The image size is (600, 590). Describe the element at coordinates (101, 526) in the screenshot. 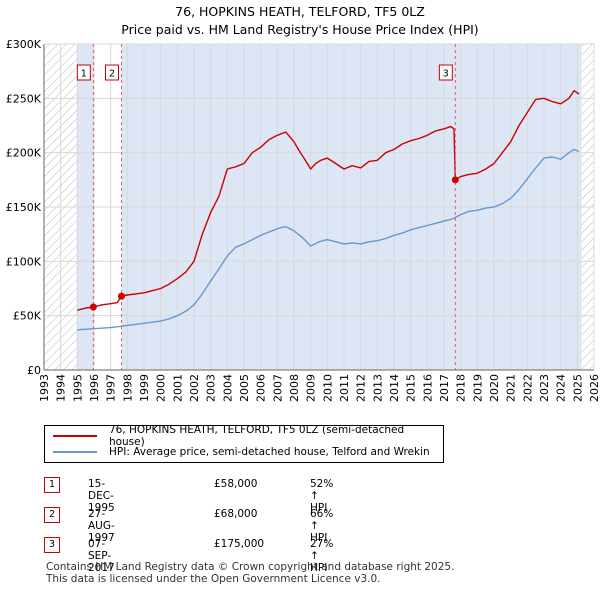

I see `transaction-date: 27-AUG-1997` at that location.